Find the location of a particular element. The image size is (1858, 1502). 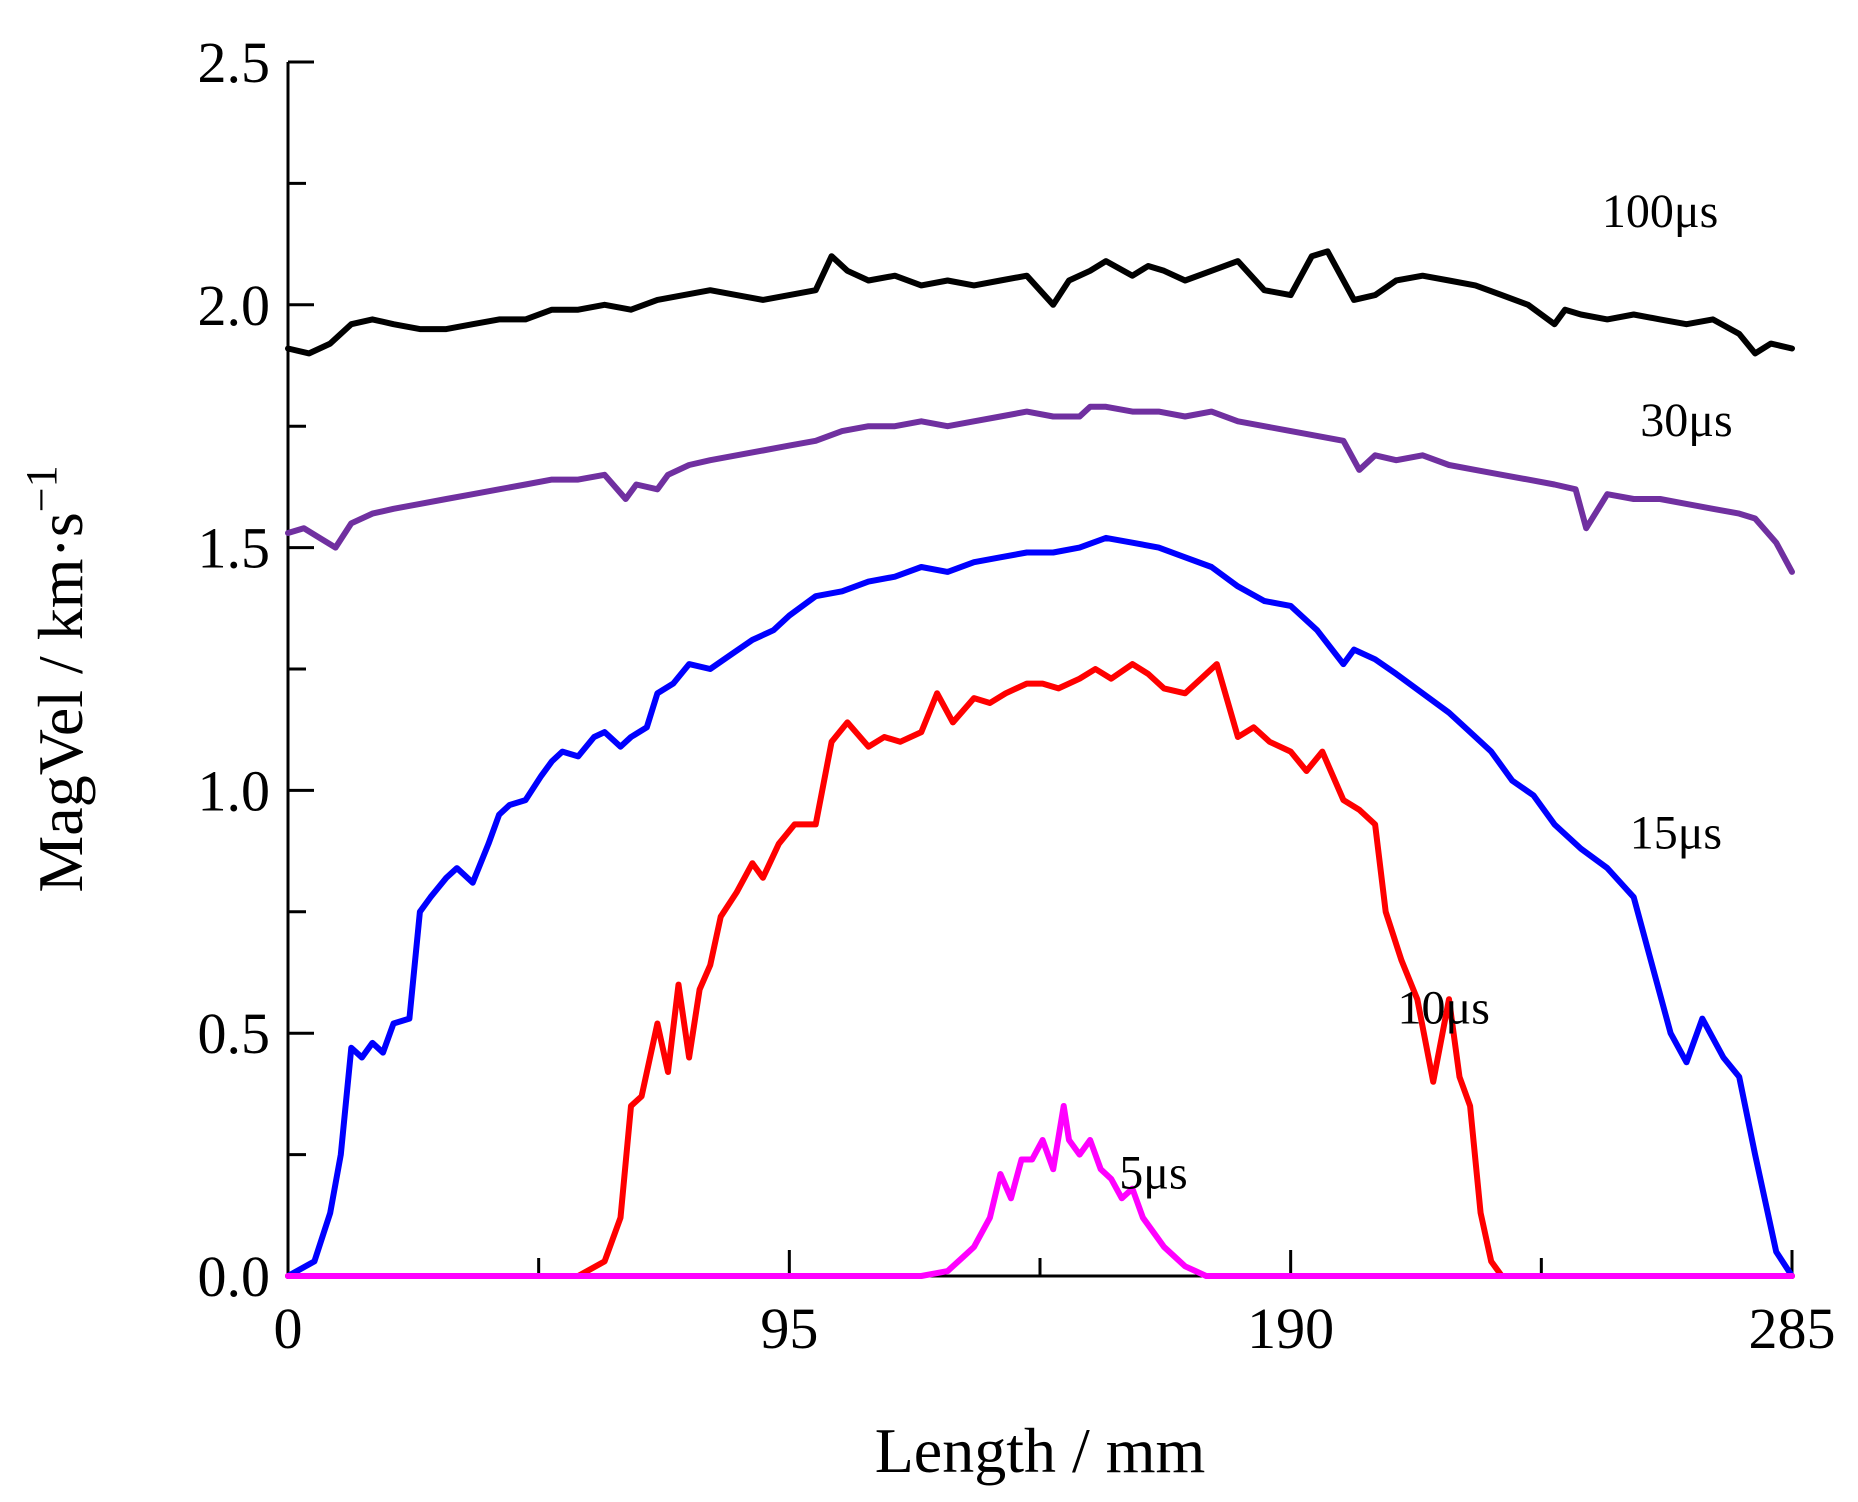

series-label: 15μs is located at coordinates (1676, 833).